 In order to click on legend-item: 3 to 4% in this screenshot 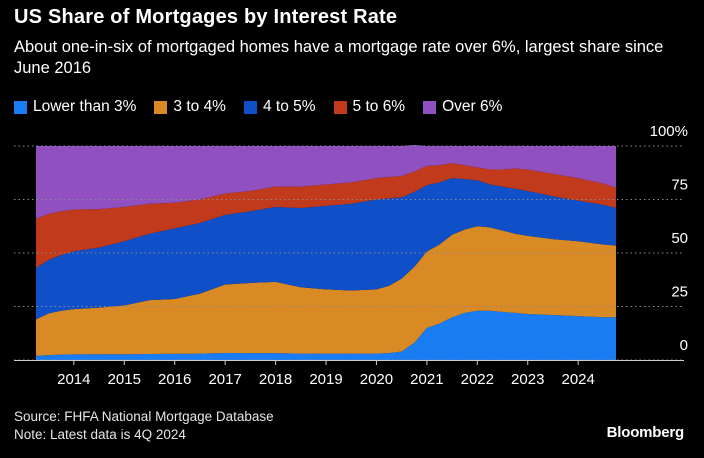, I will do `click(190, 107)`.